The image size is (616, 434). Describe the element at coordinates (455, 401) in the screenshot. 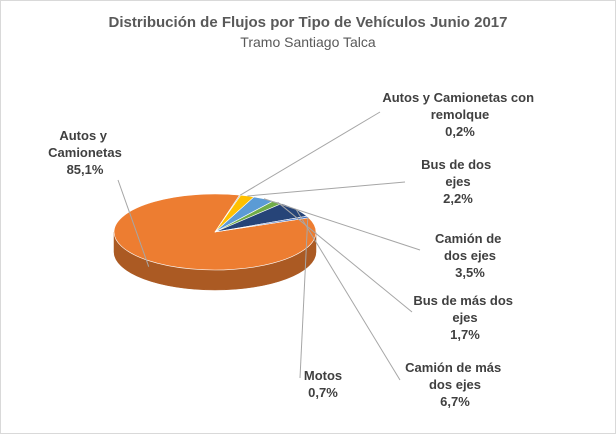

I see `value-label: 6,7%` at that location.